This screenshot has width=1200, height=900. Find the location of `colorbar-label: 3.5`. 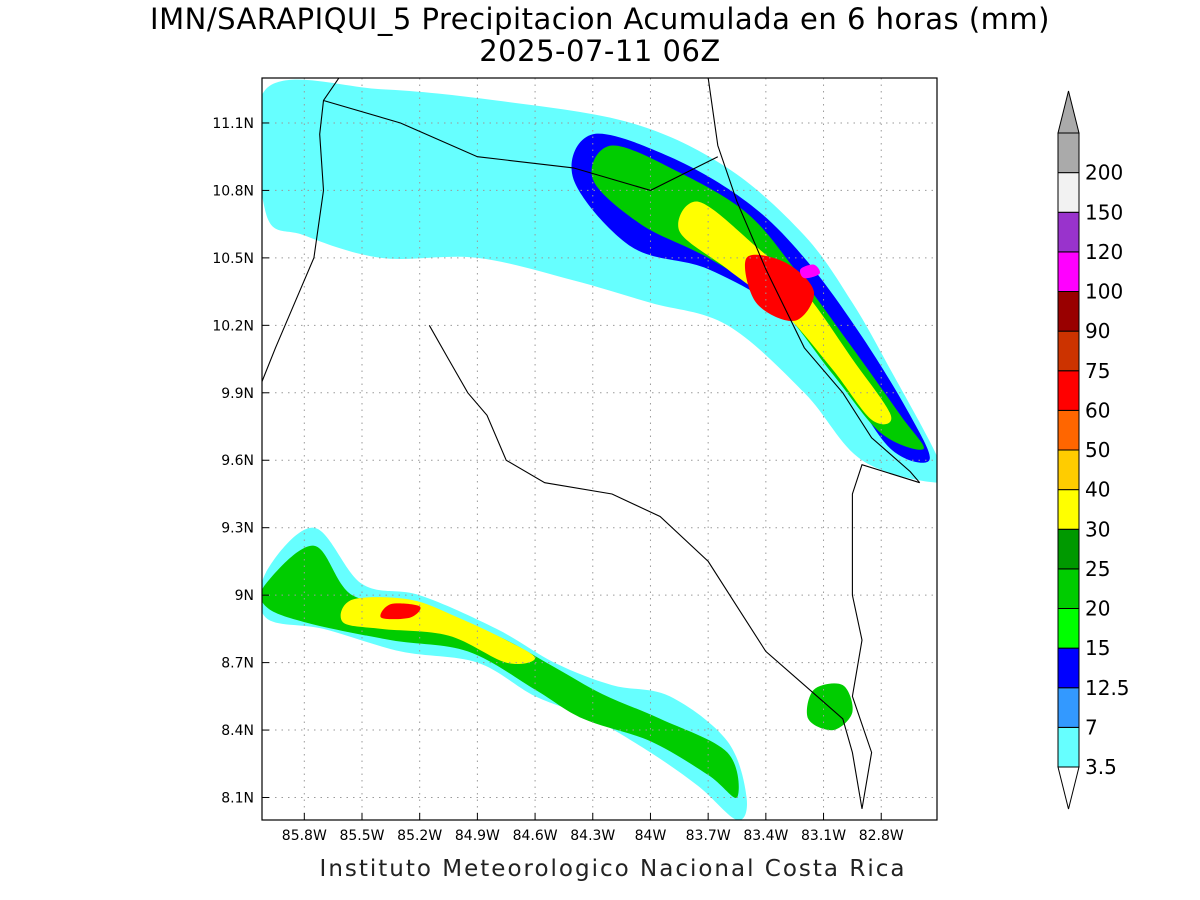

colorbar-label: 3.5 is located at coordinates (1101, 767).